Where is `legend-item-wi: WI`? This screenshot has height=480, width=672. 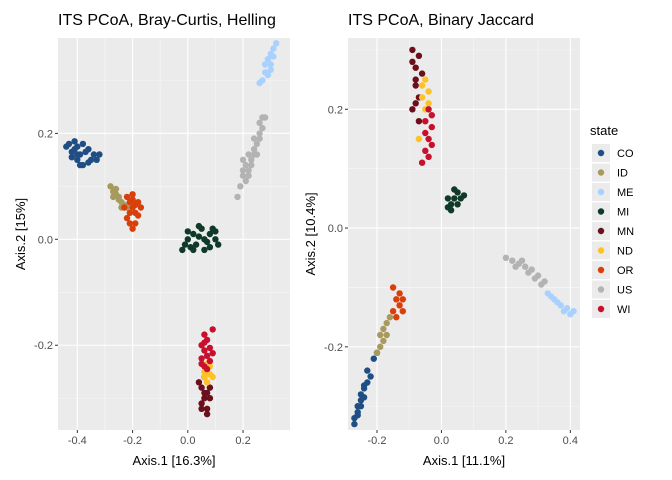
legend-item-wi: WI is located at coordinates (611, 309).